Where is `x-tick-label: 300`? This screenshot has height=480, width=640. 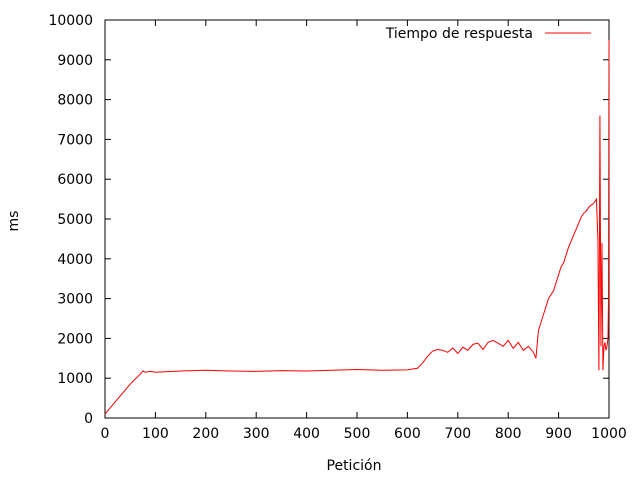 x-tick-label: 300 is located at coordinates (256, 434).